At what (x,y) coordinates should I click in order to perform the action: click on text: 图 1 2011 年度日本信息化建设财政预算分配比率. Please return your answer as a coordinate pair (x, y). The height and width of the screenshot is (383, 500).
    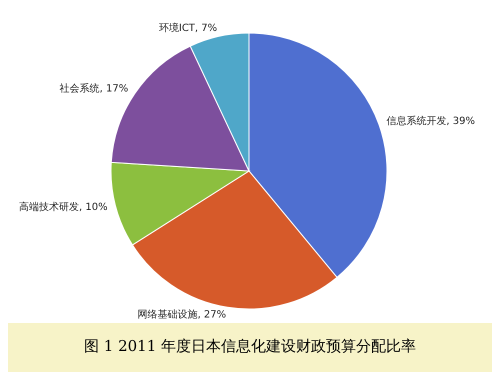
    Looking at the image, I should click on (250, 347).